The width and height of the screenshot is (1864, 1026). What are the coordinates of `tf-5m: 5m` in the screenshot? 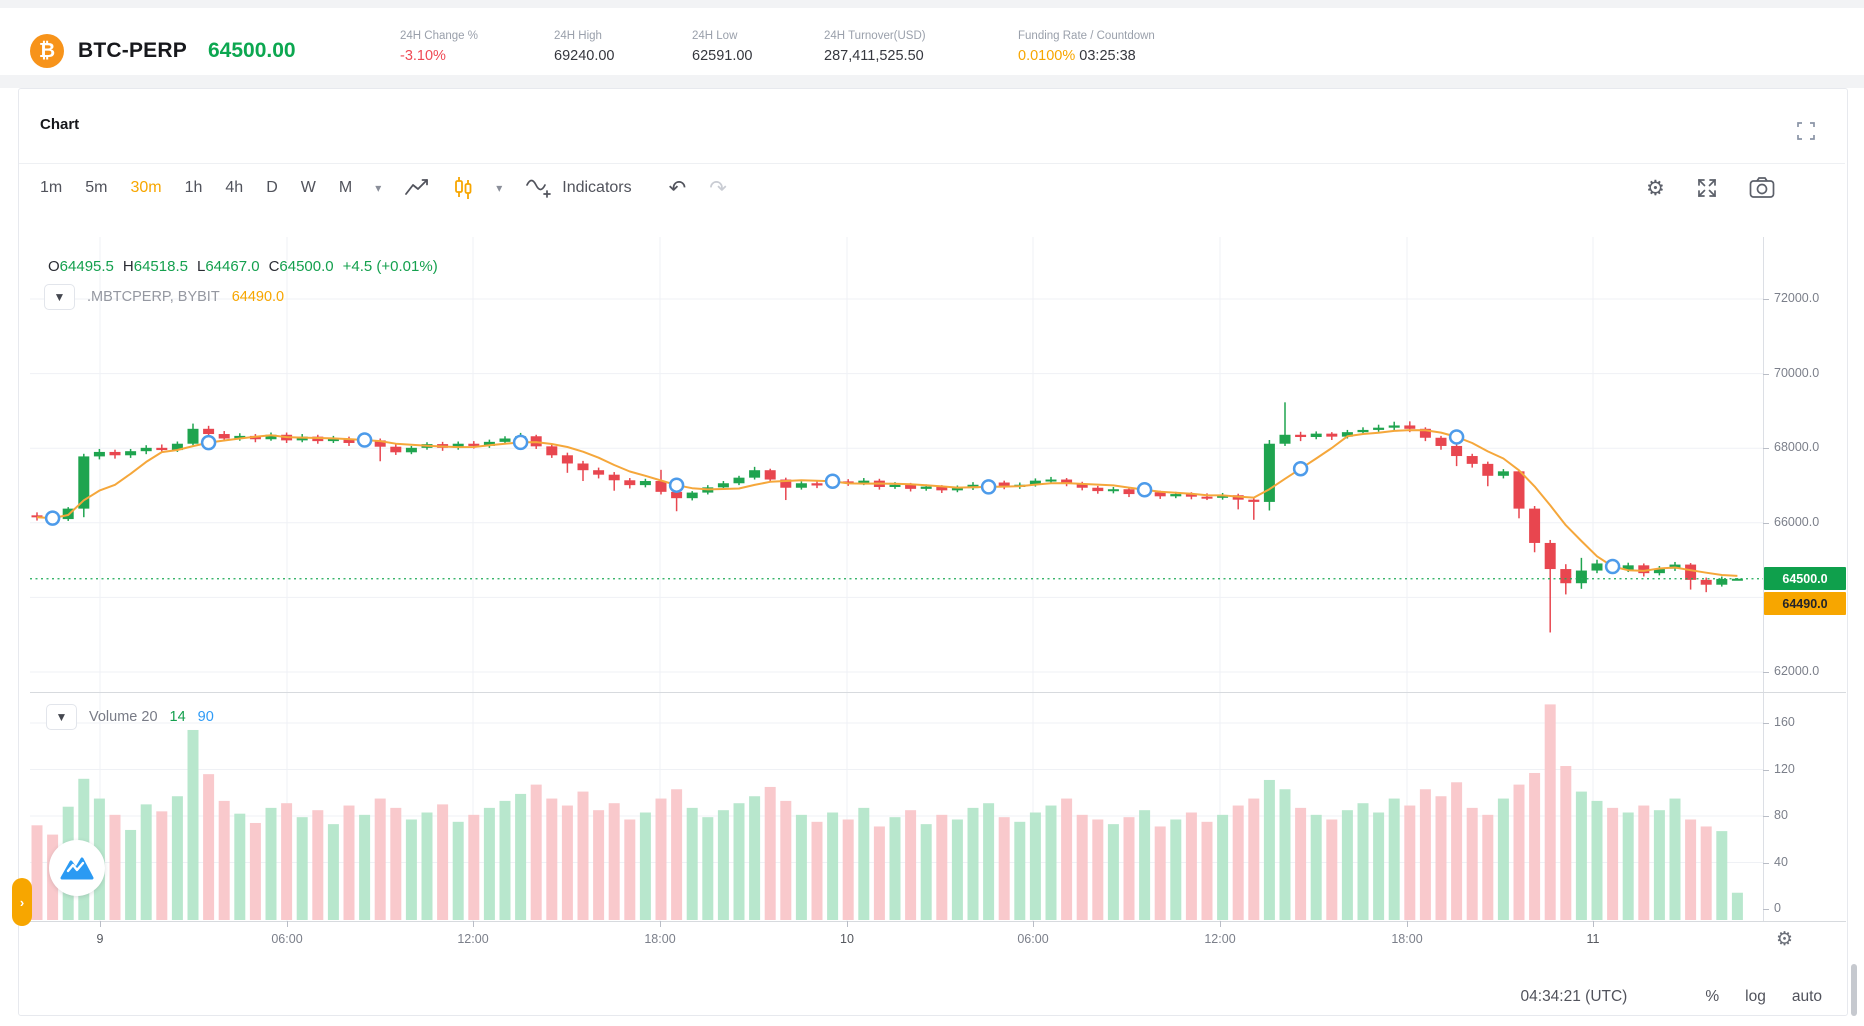 It's located at (96, 187).